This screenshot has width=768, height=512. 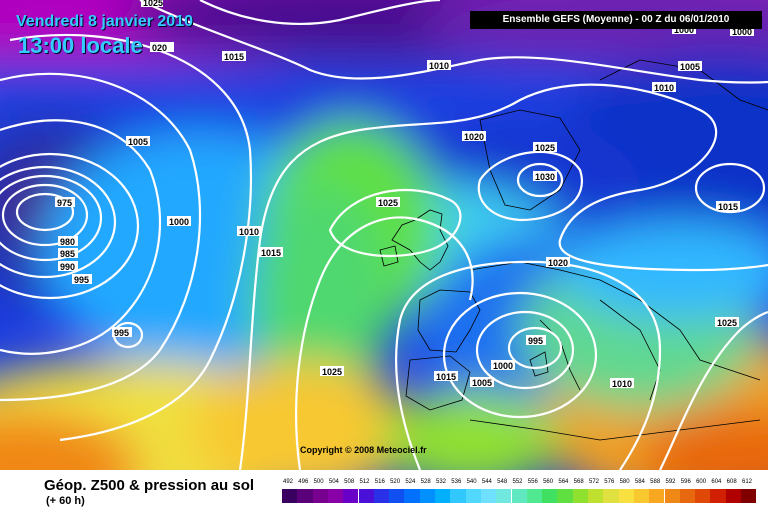 I want to click on scale-label: 544, so click(x=486, y=482).